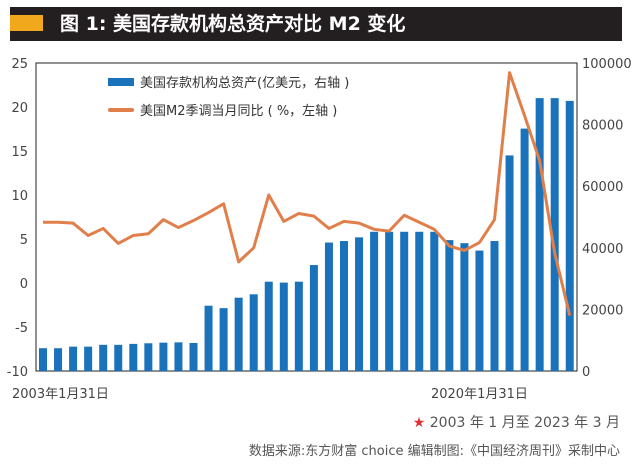 This screenshot has height=466, width=632. Describe the element at coordinates (238, 111) in the screenshot. I see `legend-line-label: 美国M2季调当月同比 ( %，左轴 )` at that location.